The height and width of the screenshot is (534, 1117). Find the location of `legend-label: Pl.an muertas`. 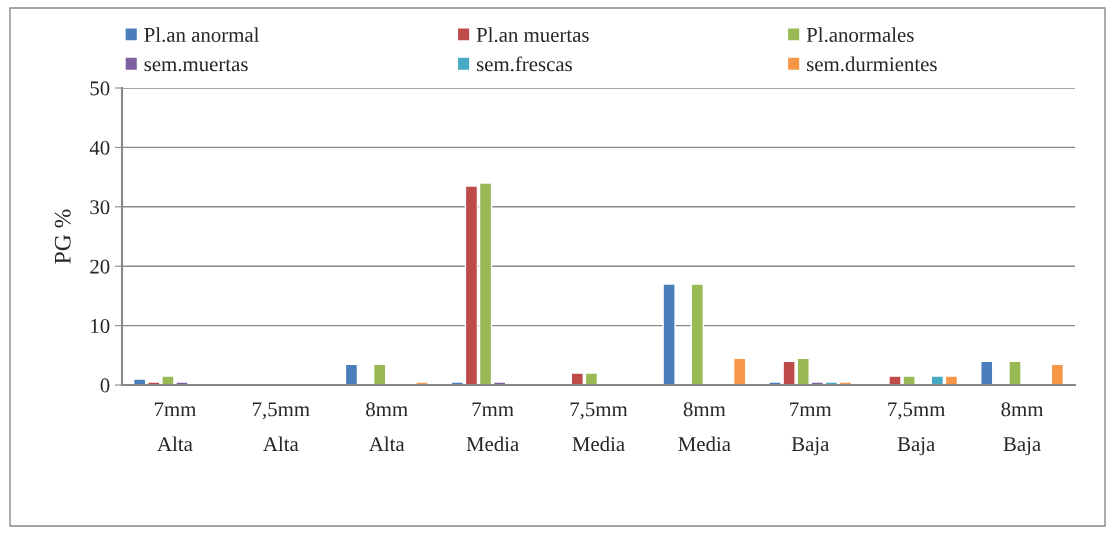

legend-label: Pl.an muertas is located at coordinates (532, 35).